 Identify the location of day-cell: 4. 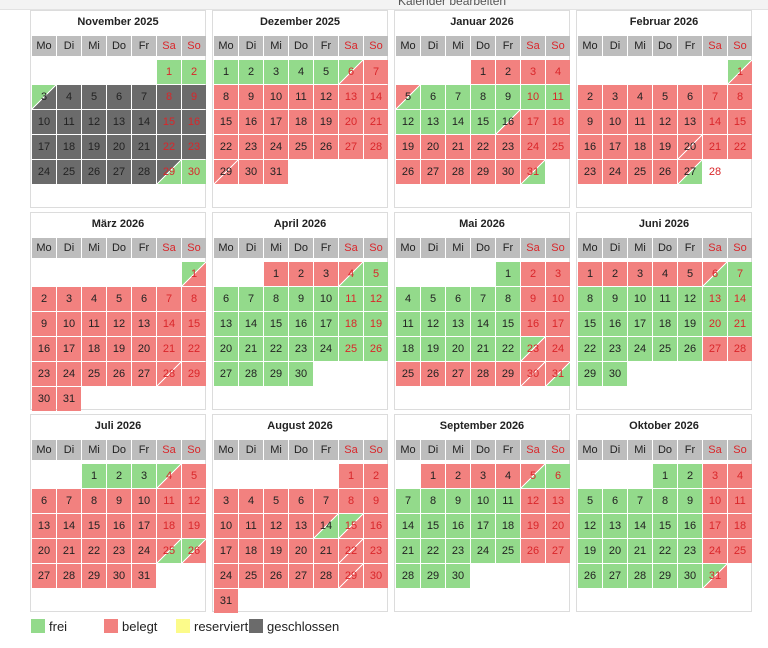
(408, 299).